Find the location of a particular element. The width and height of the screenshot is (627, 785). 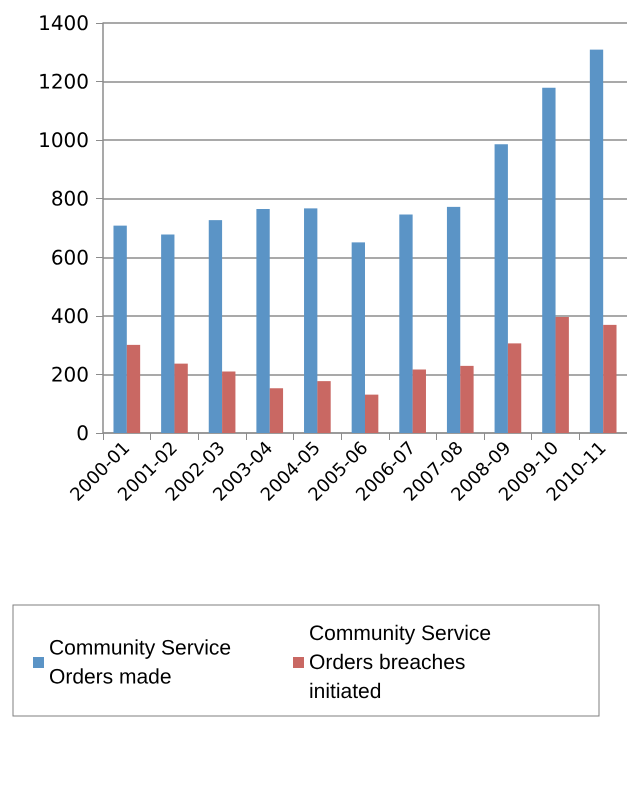

y-tick-label: 800 is located at coordinates (69, 198).